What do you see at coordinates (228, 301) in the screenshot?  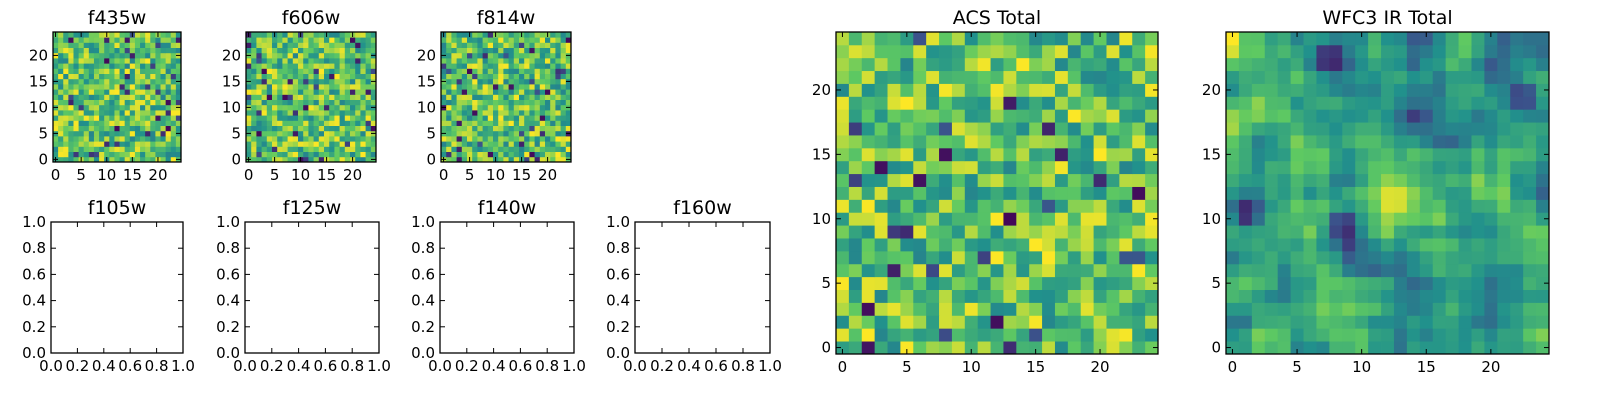 I see `y-tick-label: 0.4` at bounding box center [228, 301].